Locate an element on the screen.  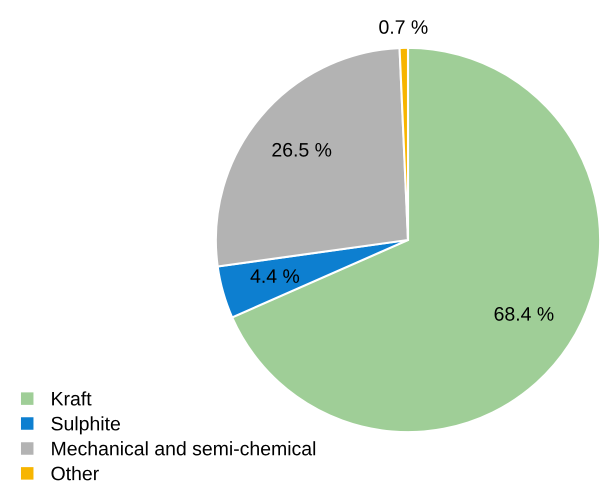
legend-label: Mechanical and semi-chemical is located at coordinates (184, 448).